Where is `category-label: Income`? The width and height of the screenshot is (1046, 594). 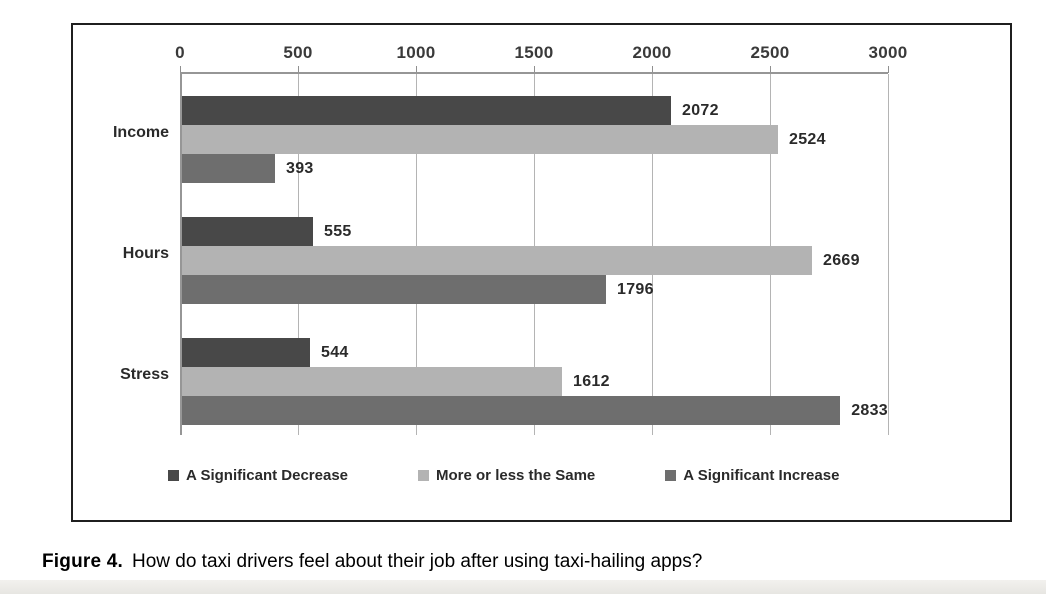 category-label: Income is located at coordinates (140, 132).